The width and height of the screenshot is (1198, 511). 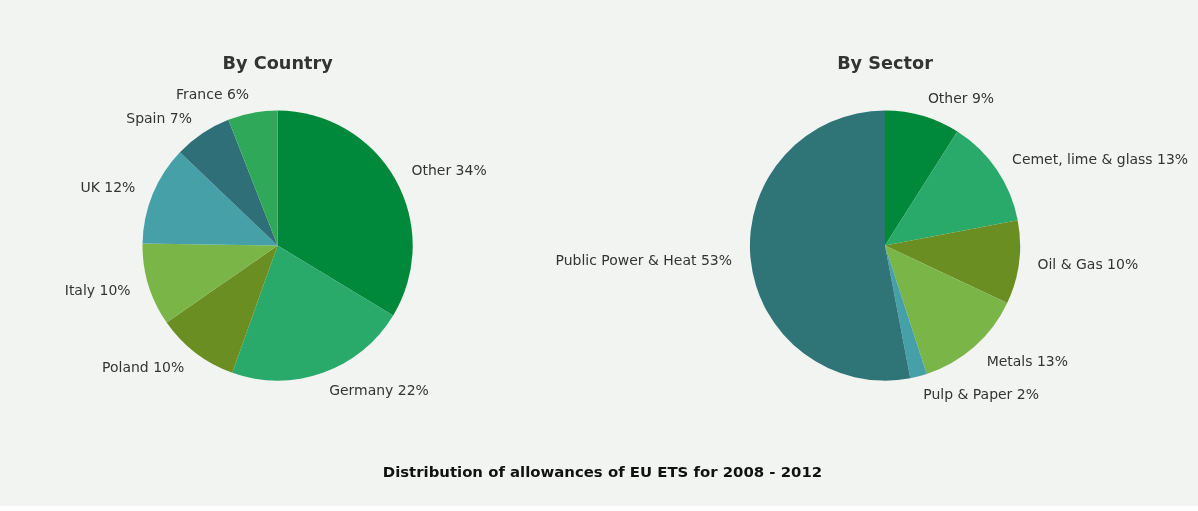 I want to click on slice-label: Spain 7%, so click(x=159, y=117).